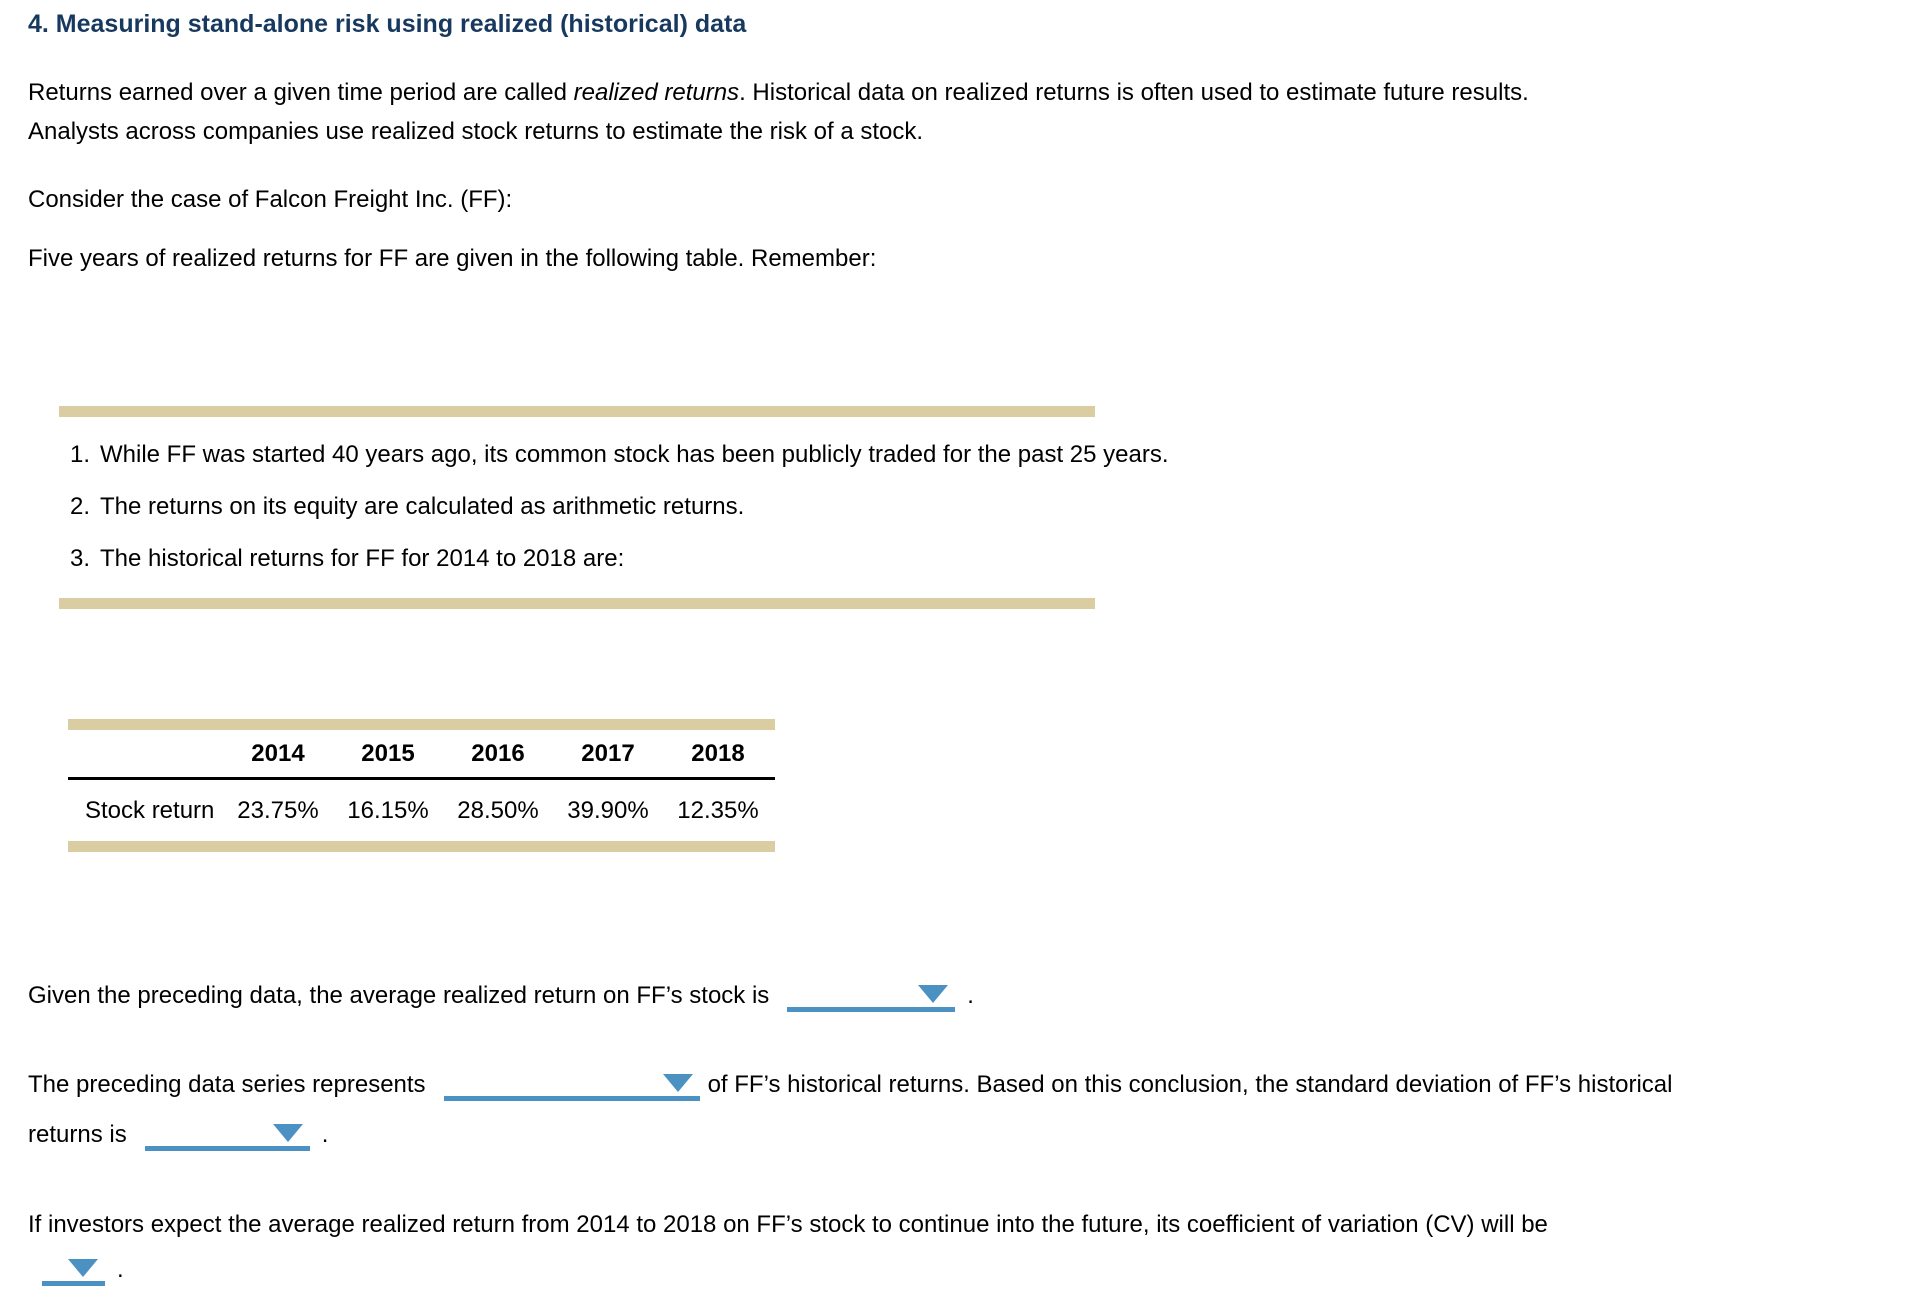 The image size is (1922, 1312). What do you see at coordinates (577, 411) in the screenshot?
I see `notes-top-divider` at bounding box center [577, 411].